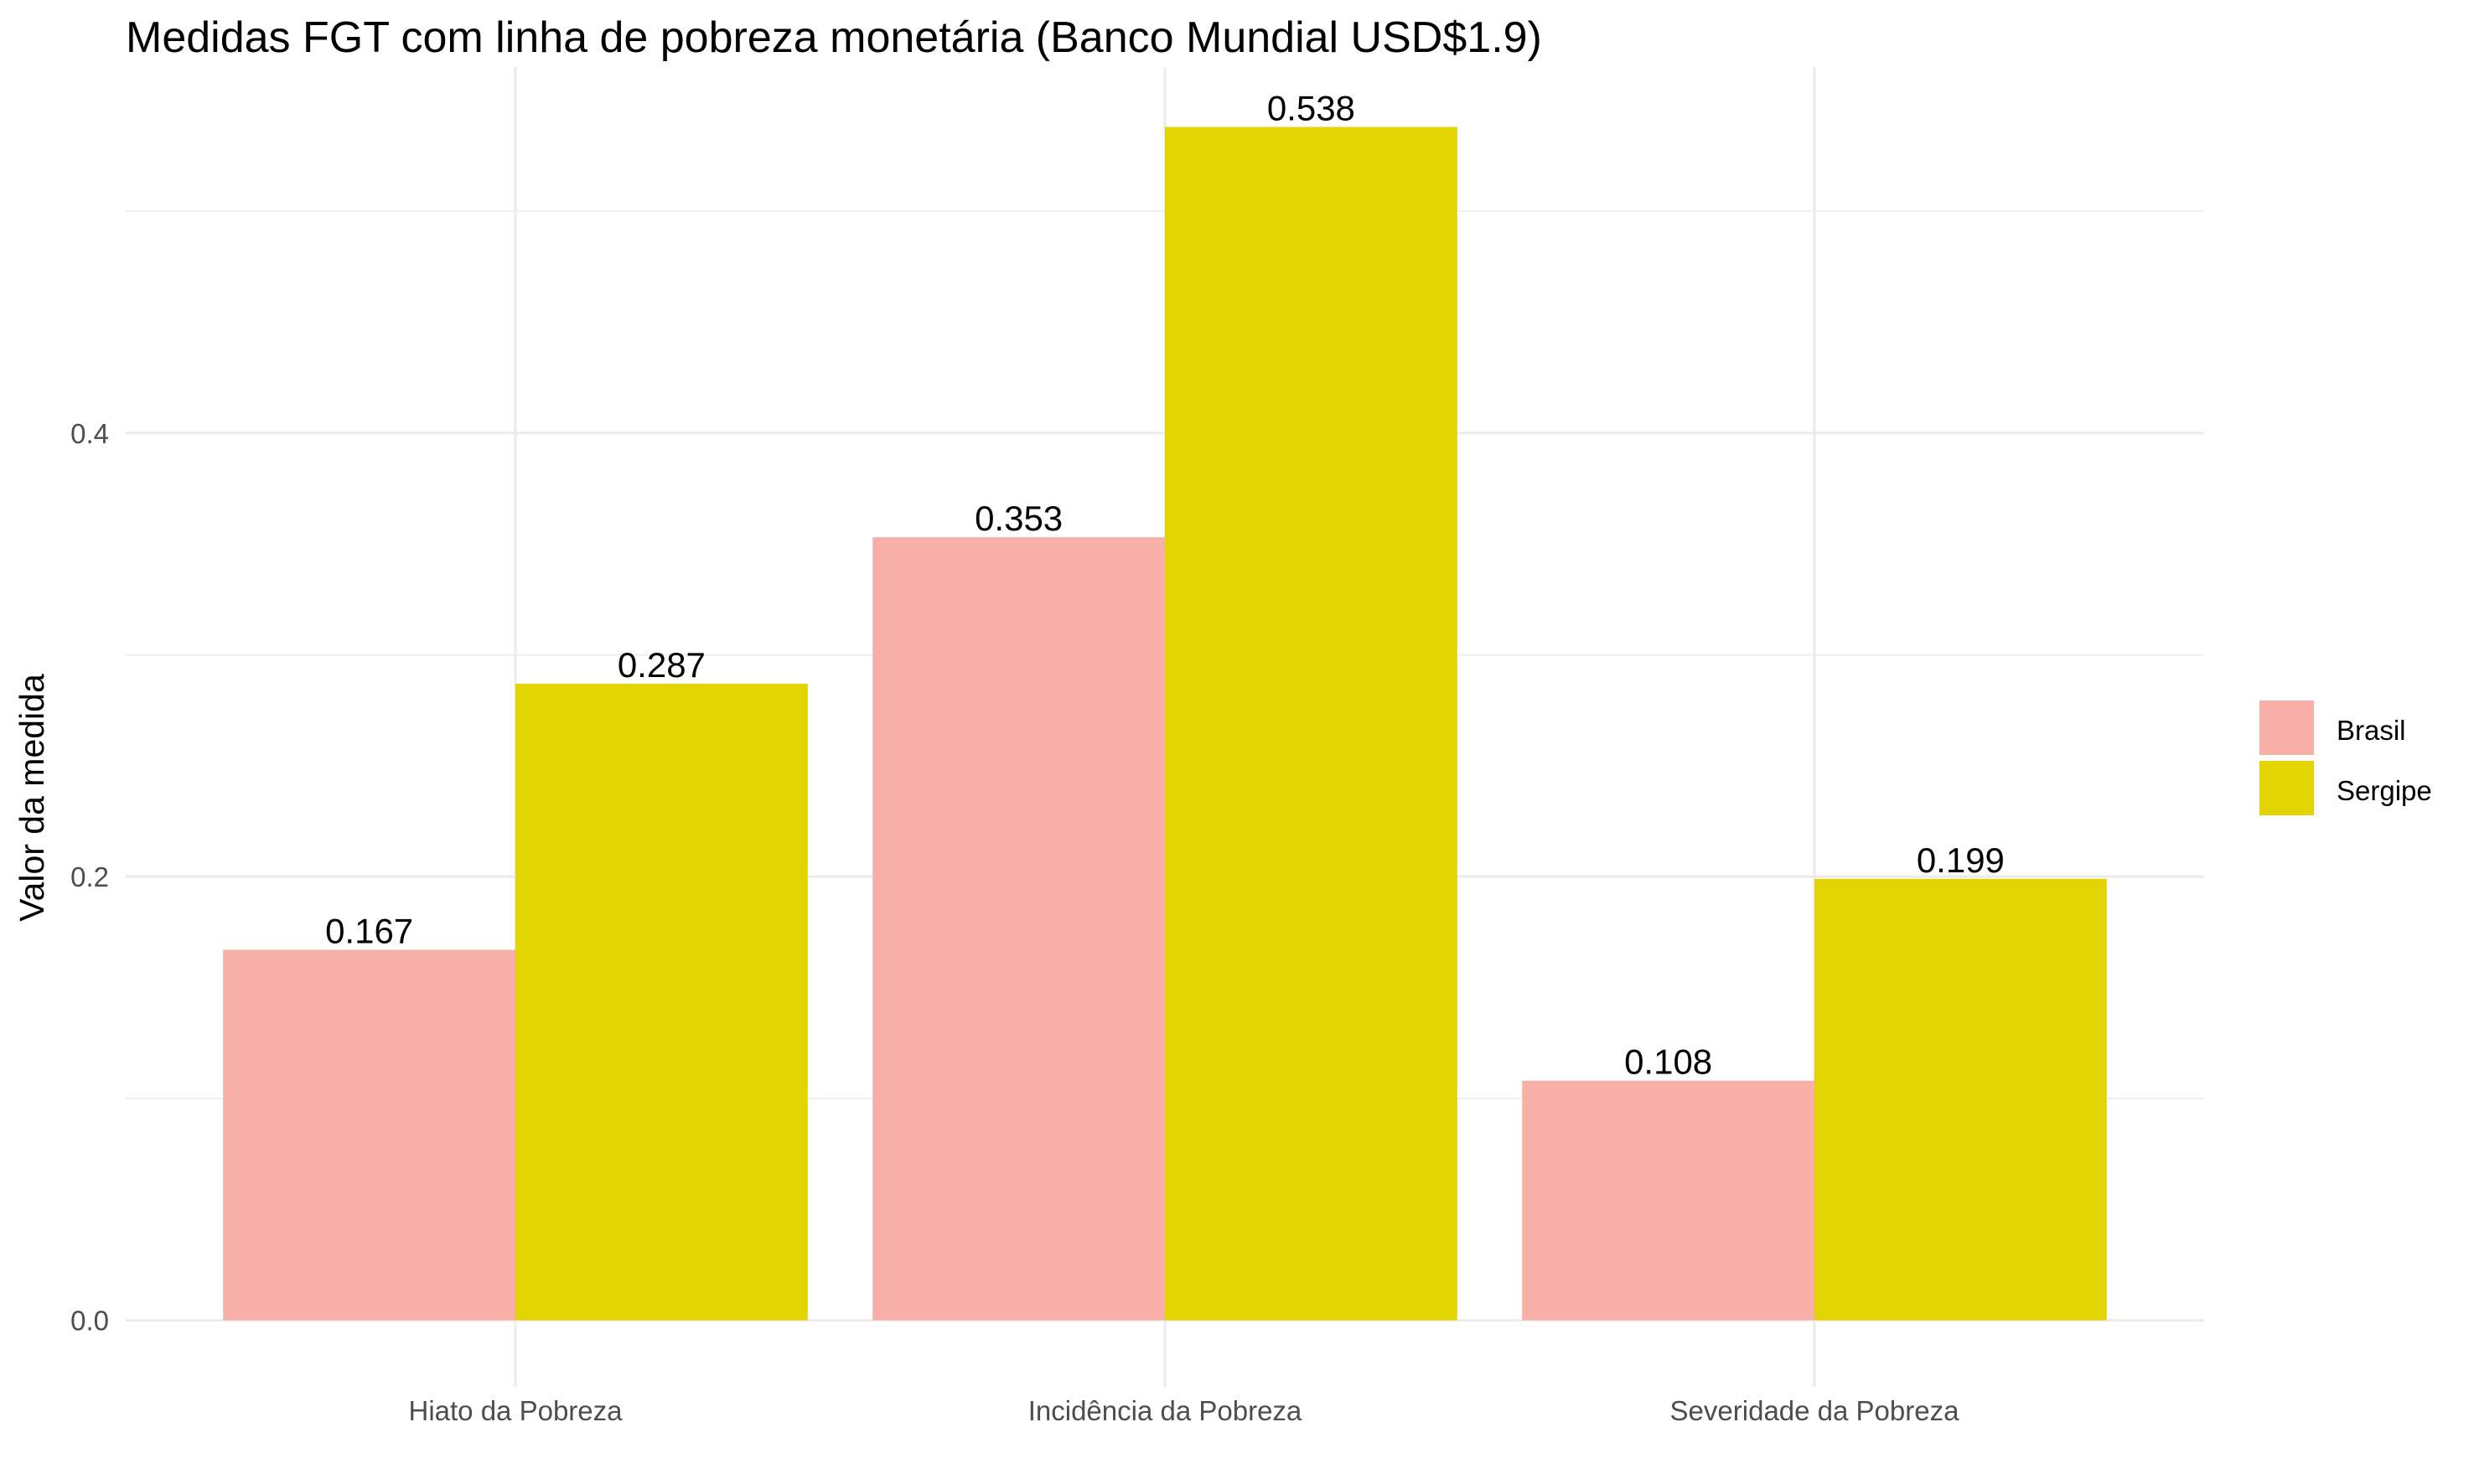 Image resolution: width=2474 pixels, height=1484 pixels. Describe the element at coordinates (89, 1322) in the screenshot. I see `y-tick-label: 0.0` at that location.